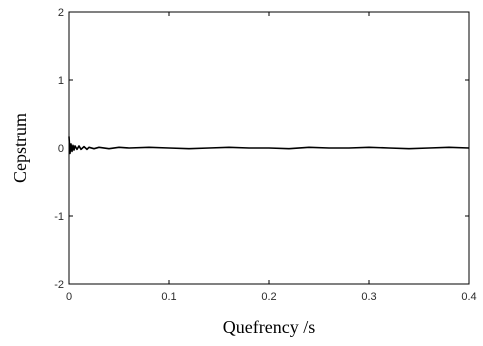 The width and height of the screenshot is (483, 346). I want to click on series-line, so click(269, 145).